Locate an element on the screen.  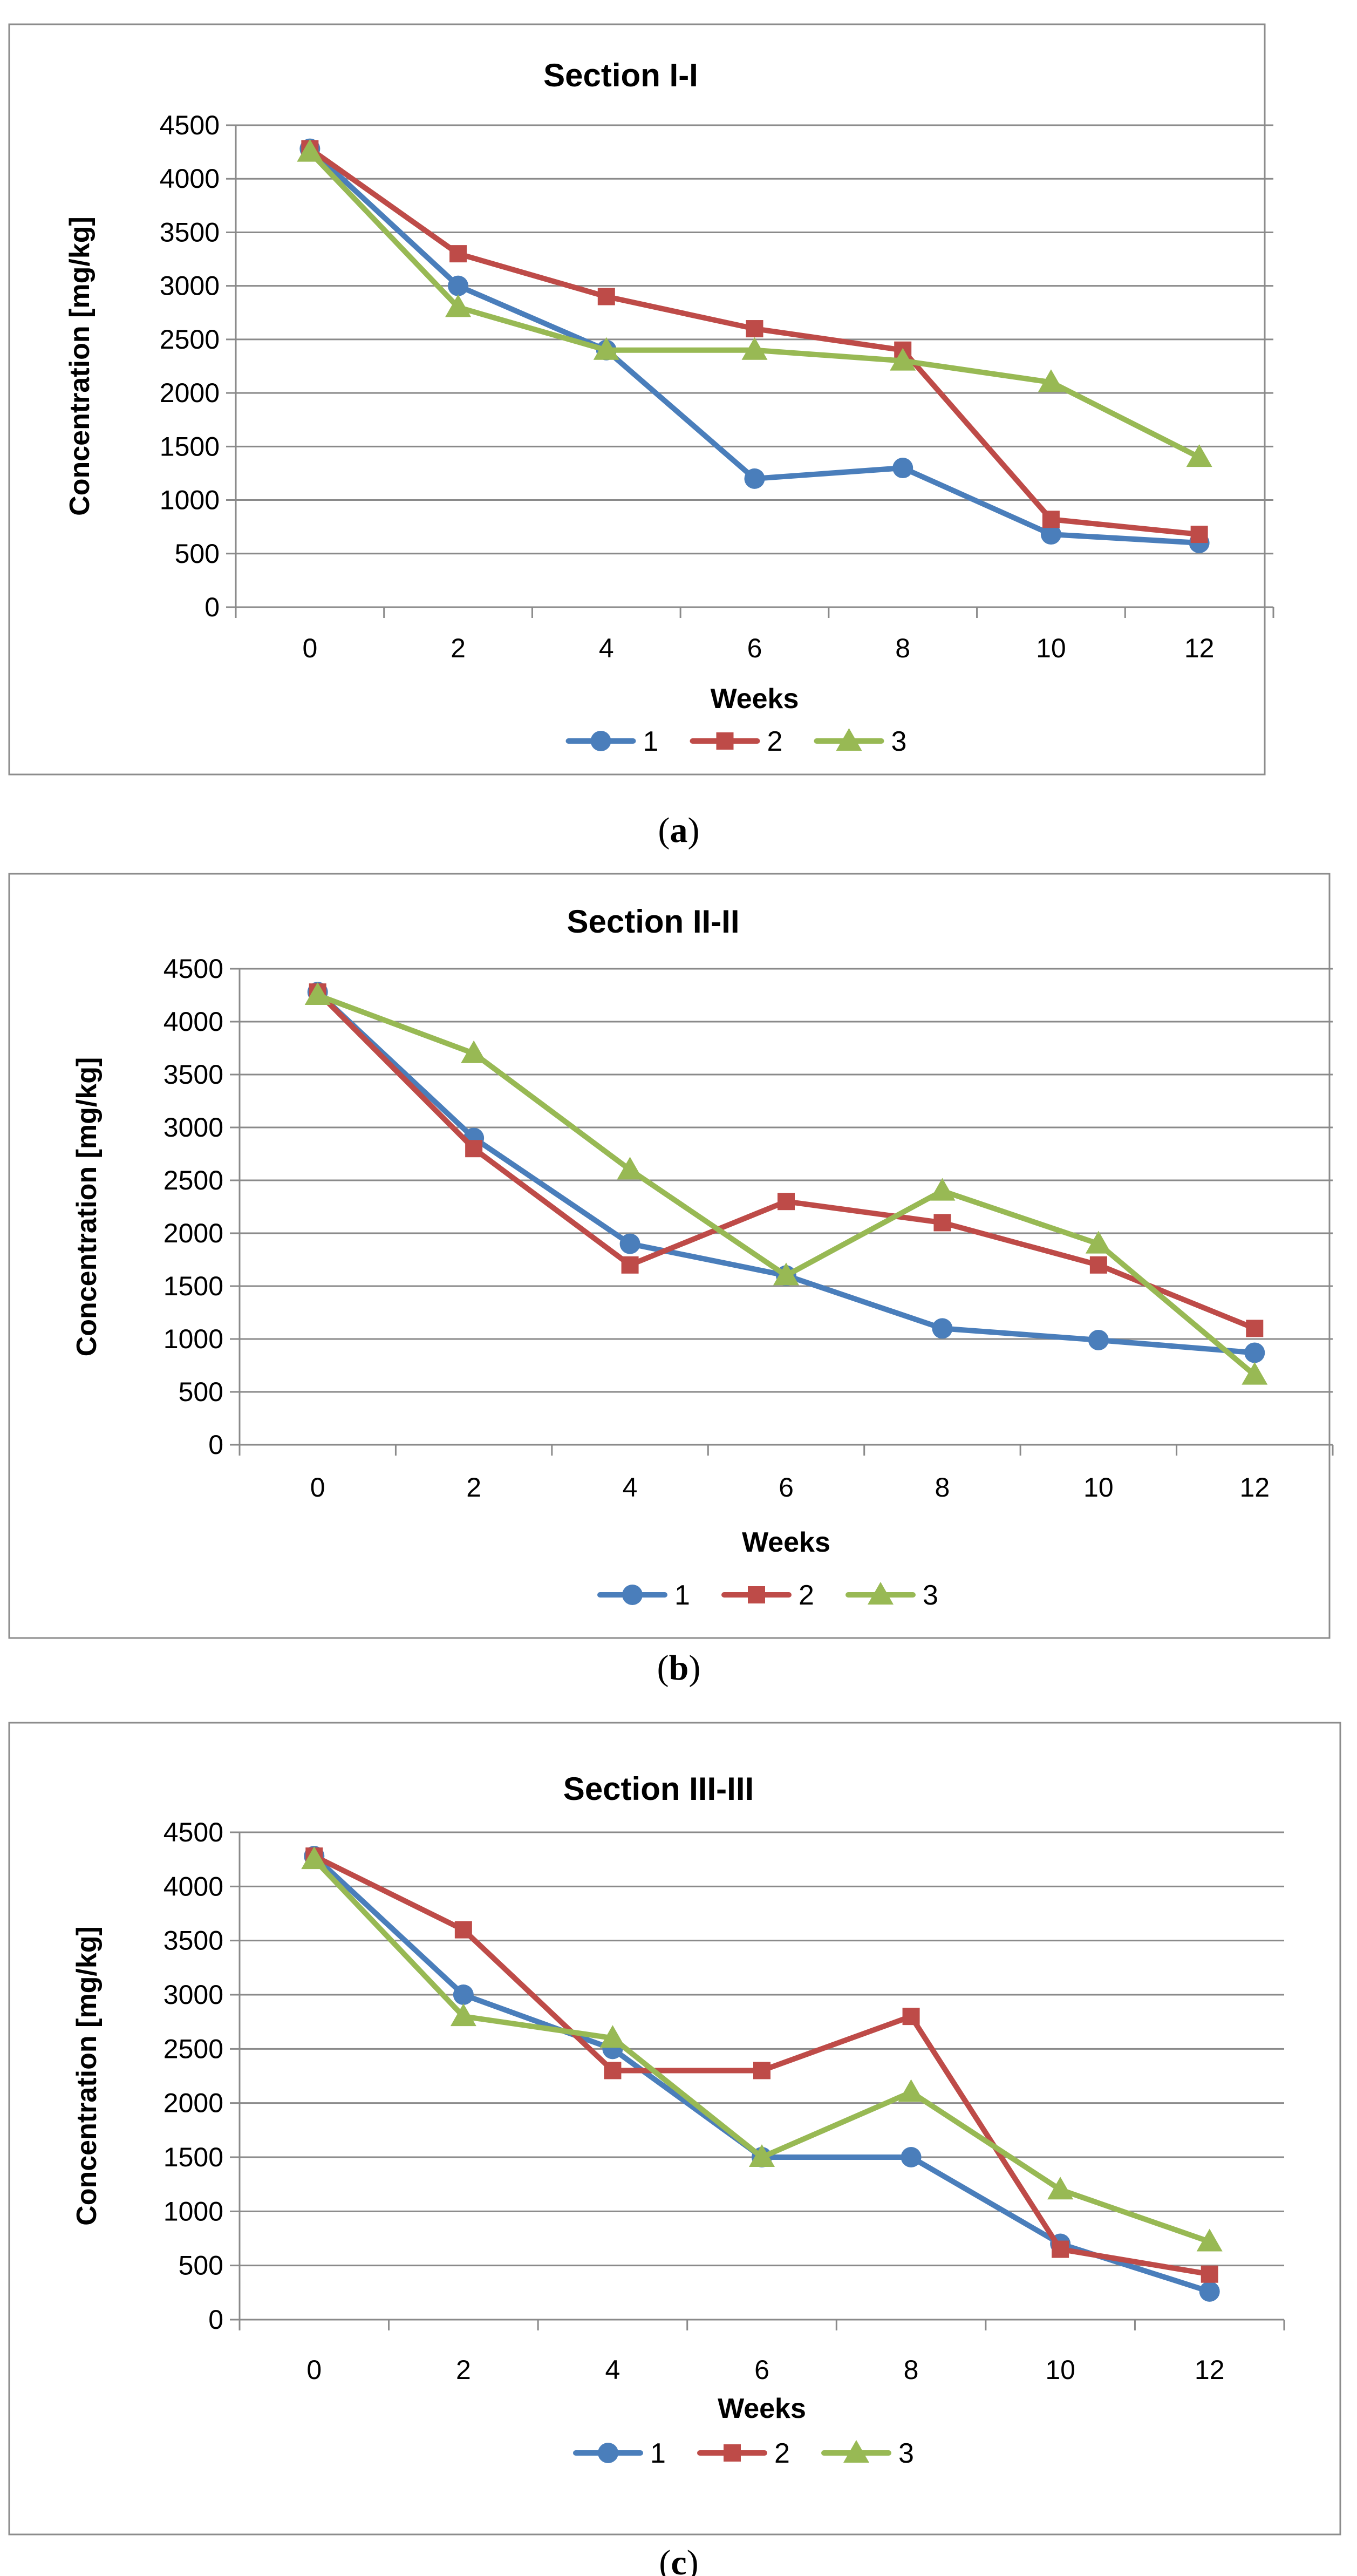
chart-title: Section I-I is located at coordinates (621, 75).